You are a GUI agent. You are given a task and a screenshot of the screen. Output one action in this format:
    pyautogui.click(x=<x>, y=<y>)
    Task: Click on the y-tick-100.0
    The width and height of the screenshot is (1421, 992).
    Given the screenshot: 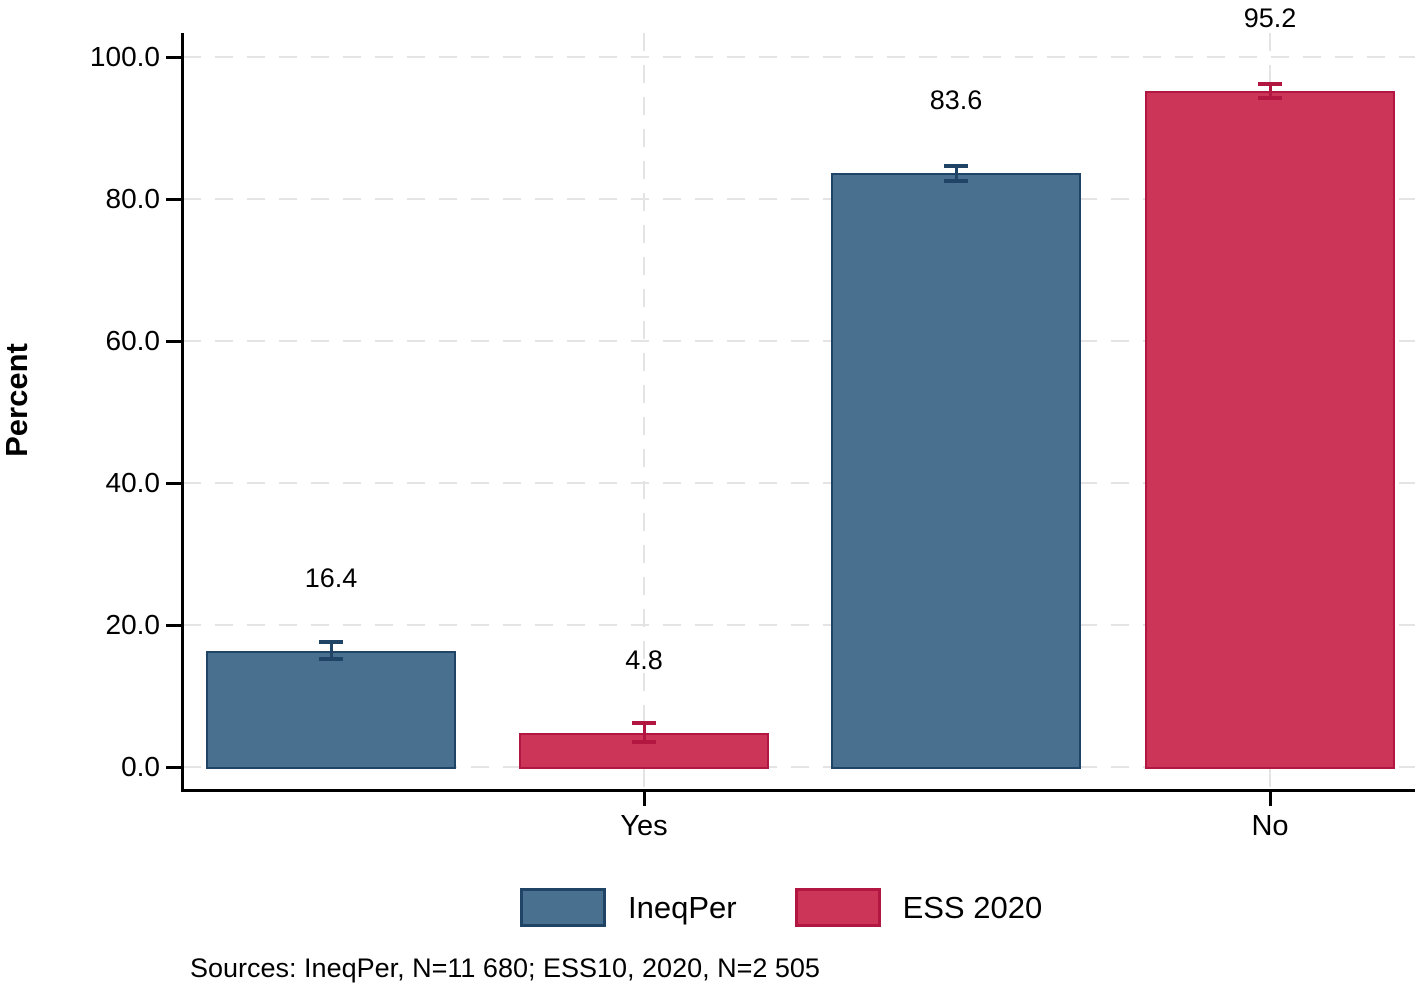 What is the action you would take?
    pyautogui.click(x=173, y=57)
    